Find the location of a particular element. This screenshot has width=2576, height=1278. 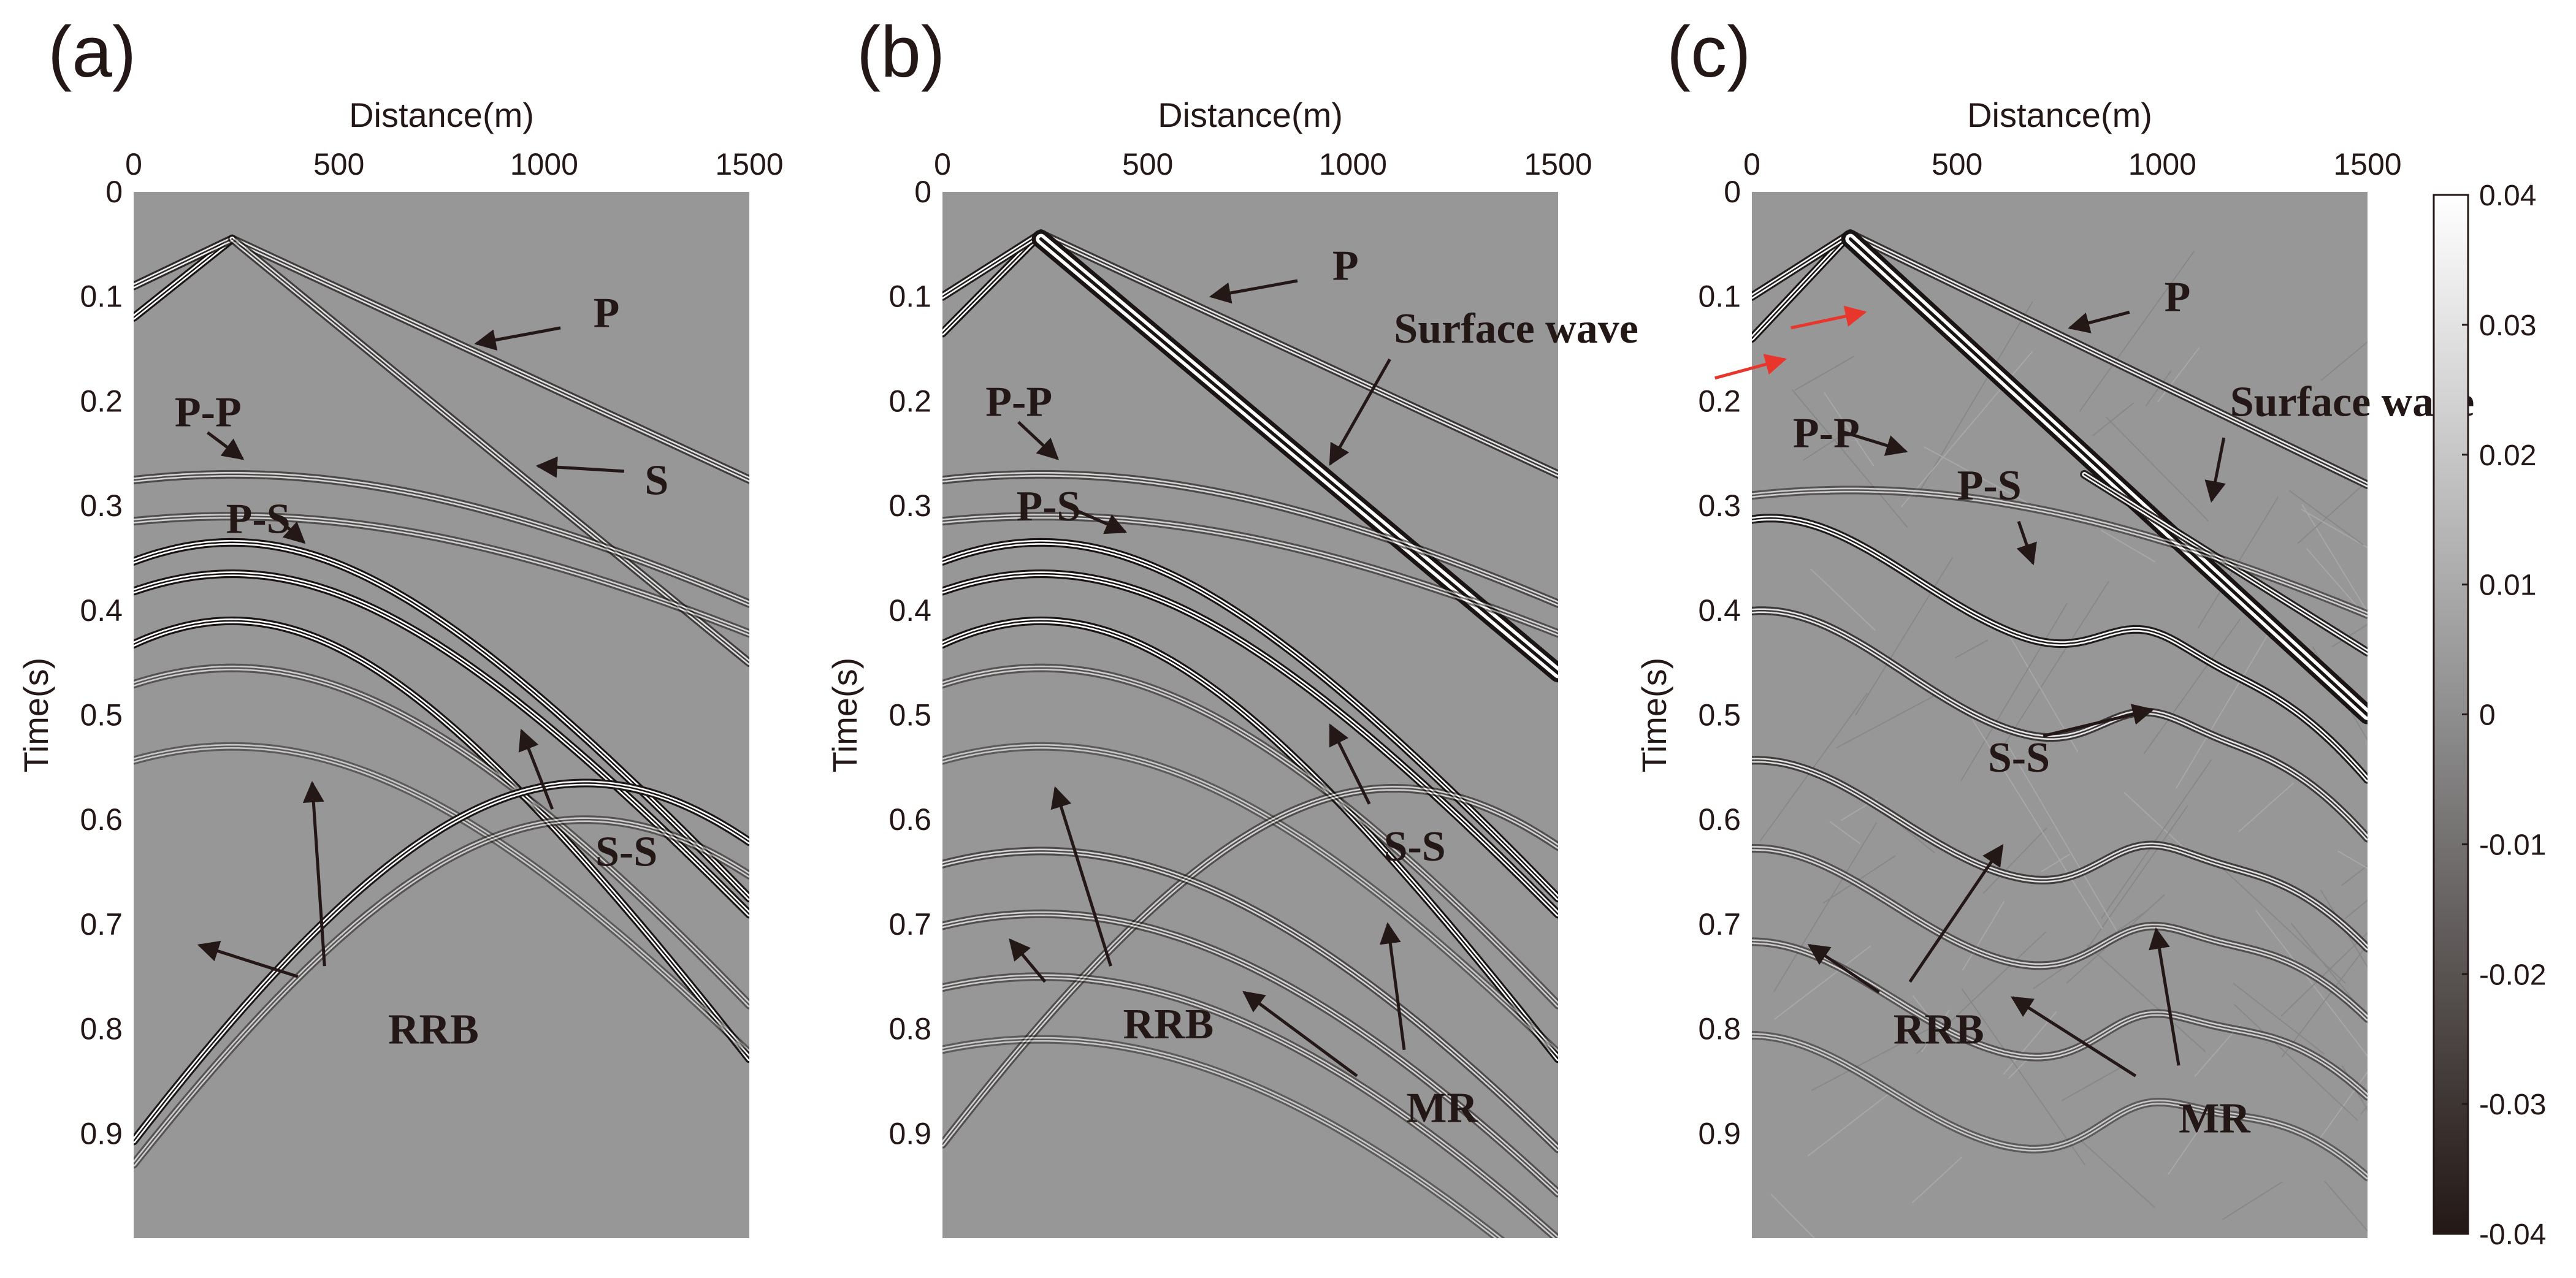

x-tick-label: 0 is located at coordinates (133, 164).